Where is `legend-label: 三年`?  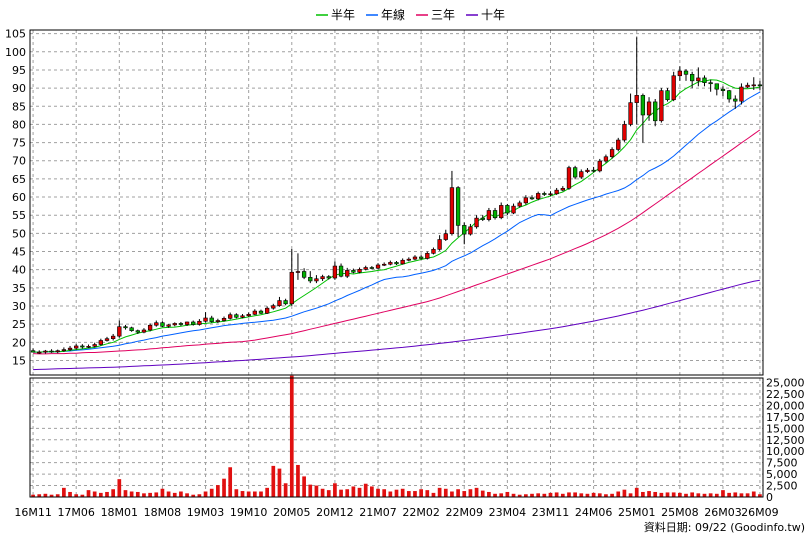 legend-label: 三年 is located at coordinates (443, 15).